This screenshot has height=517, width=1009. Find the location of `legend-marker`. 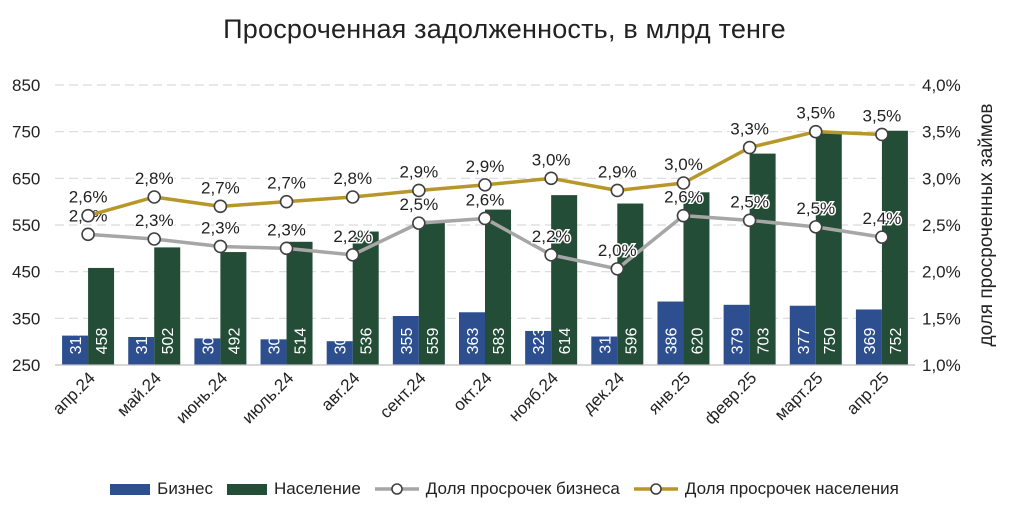

legend-marker is located at coordinates (396, 489).